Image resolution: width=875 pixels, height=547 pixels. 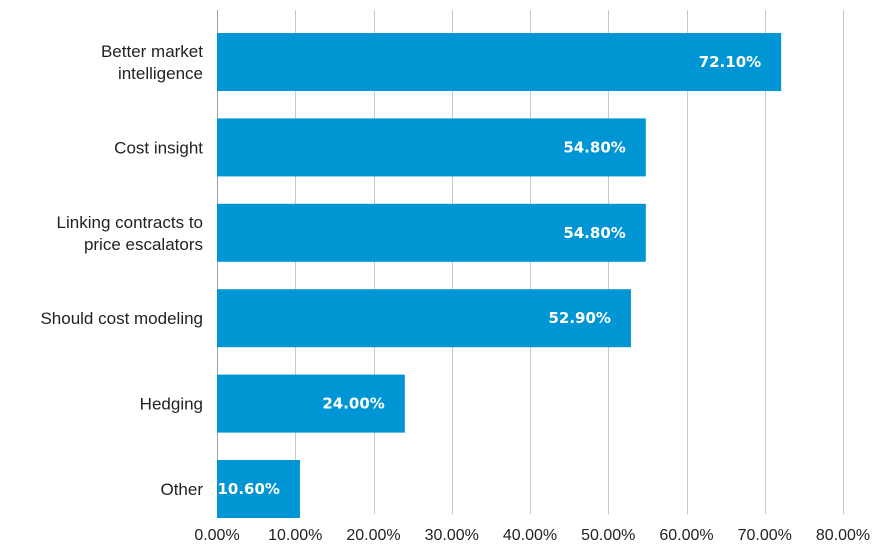 What do you see at coordinates (686, 535) in the screenshot?
I see `x-tick-label: 60.00%` at bounding box center [686, 535].